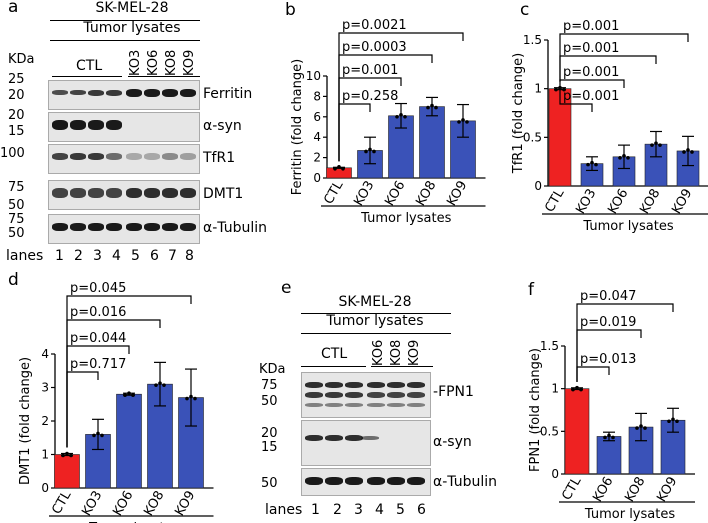 Image resolution: width=708 pixels, height=523 pixels. Describe the element at coordinates (465, 482) in the screenshot. I see `blot-label-tubulin-e: α-Tubulin` at that location.